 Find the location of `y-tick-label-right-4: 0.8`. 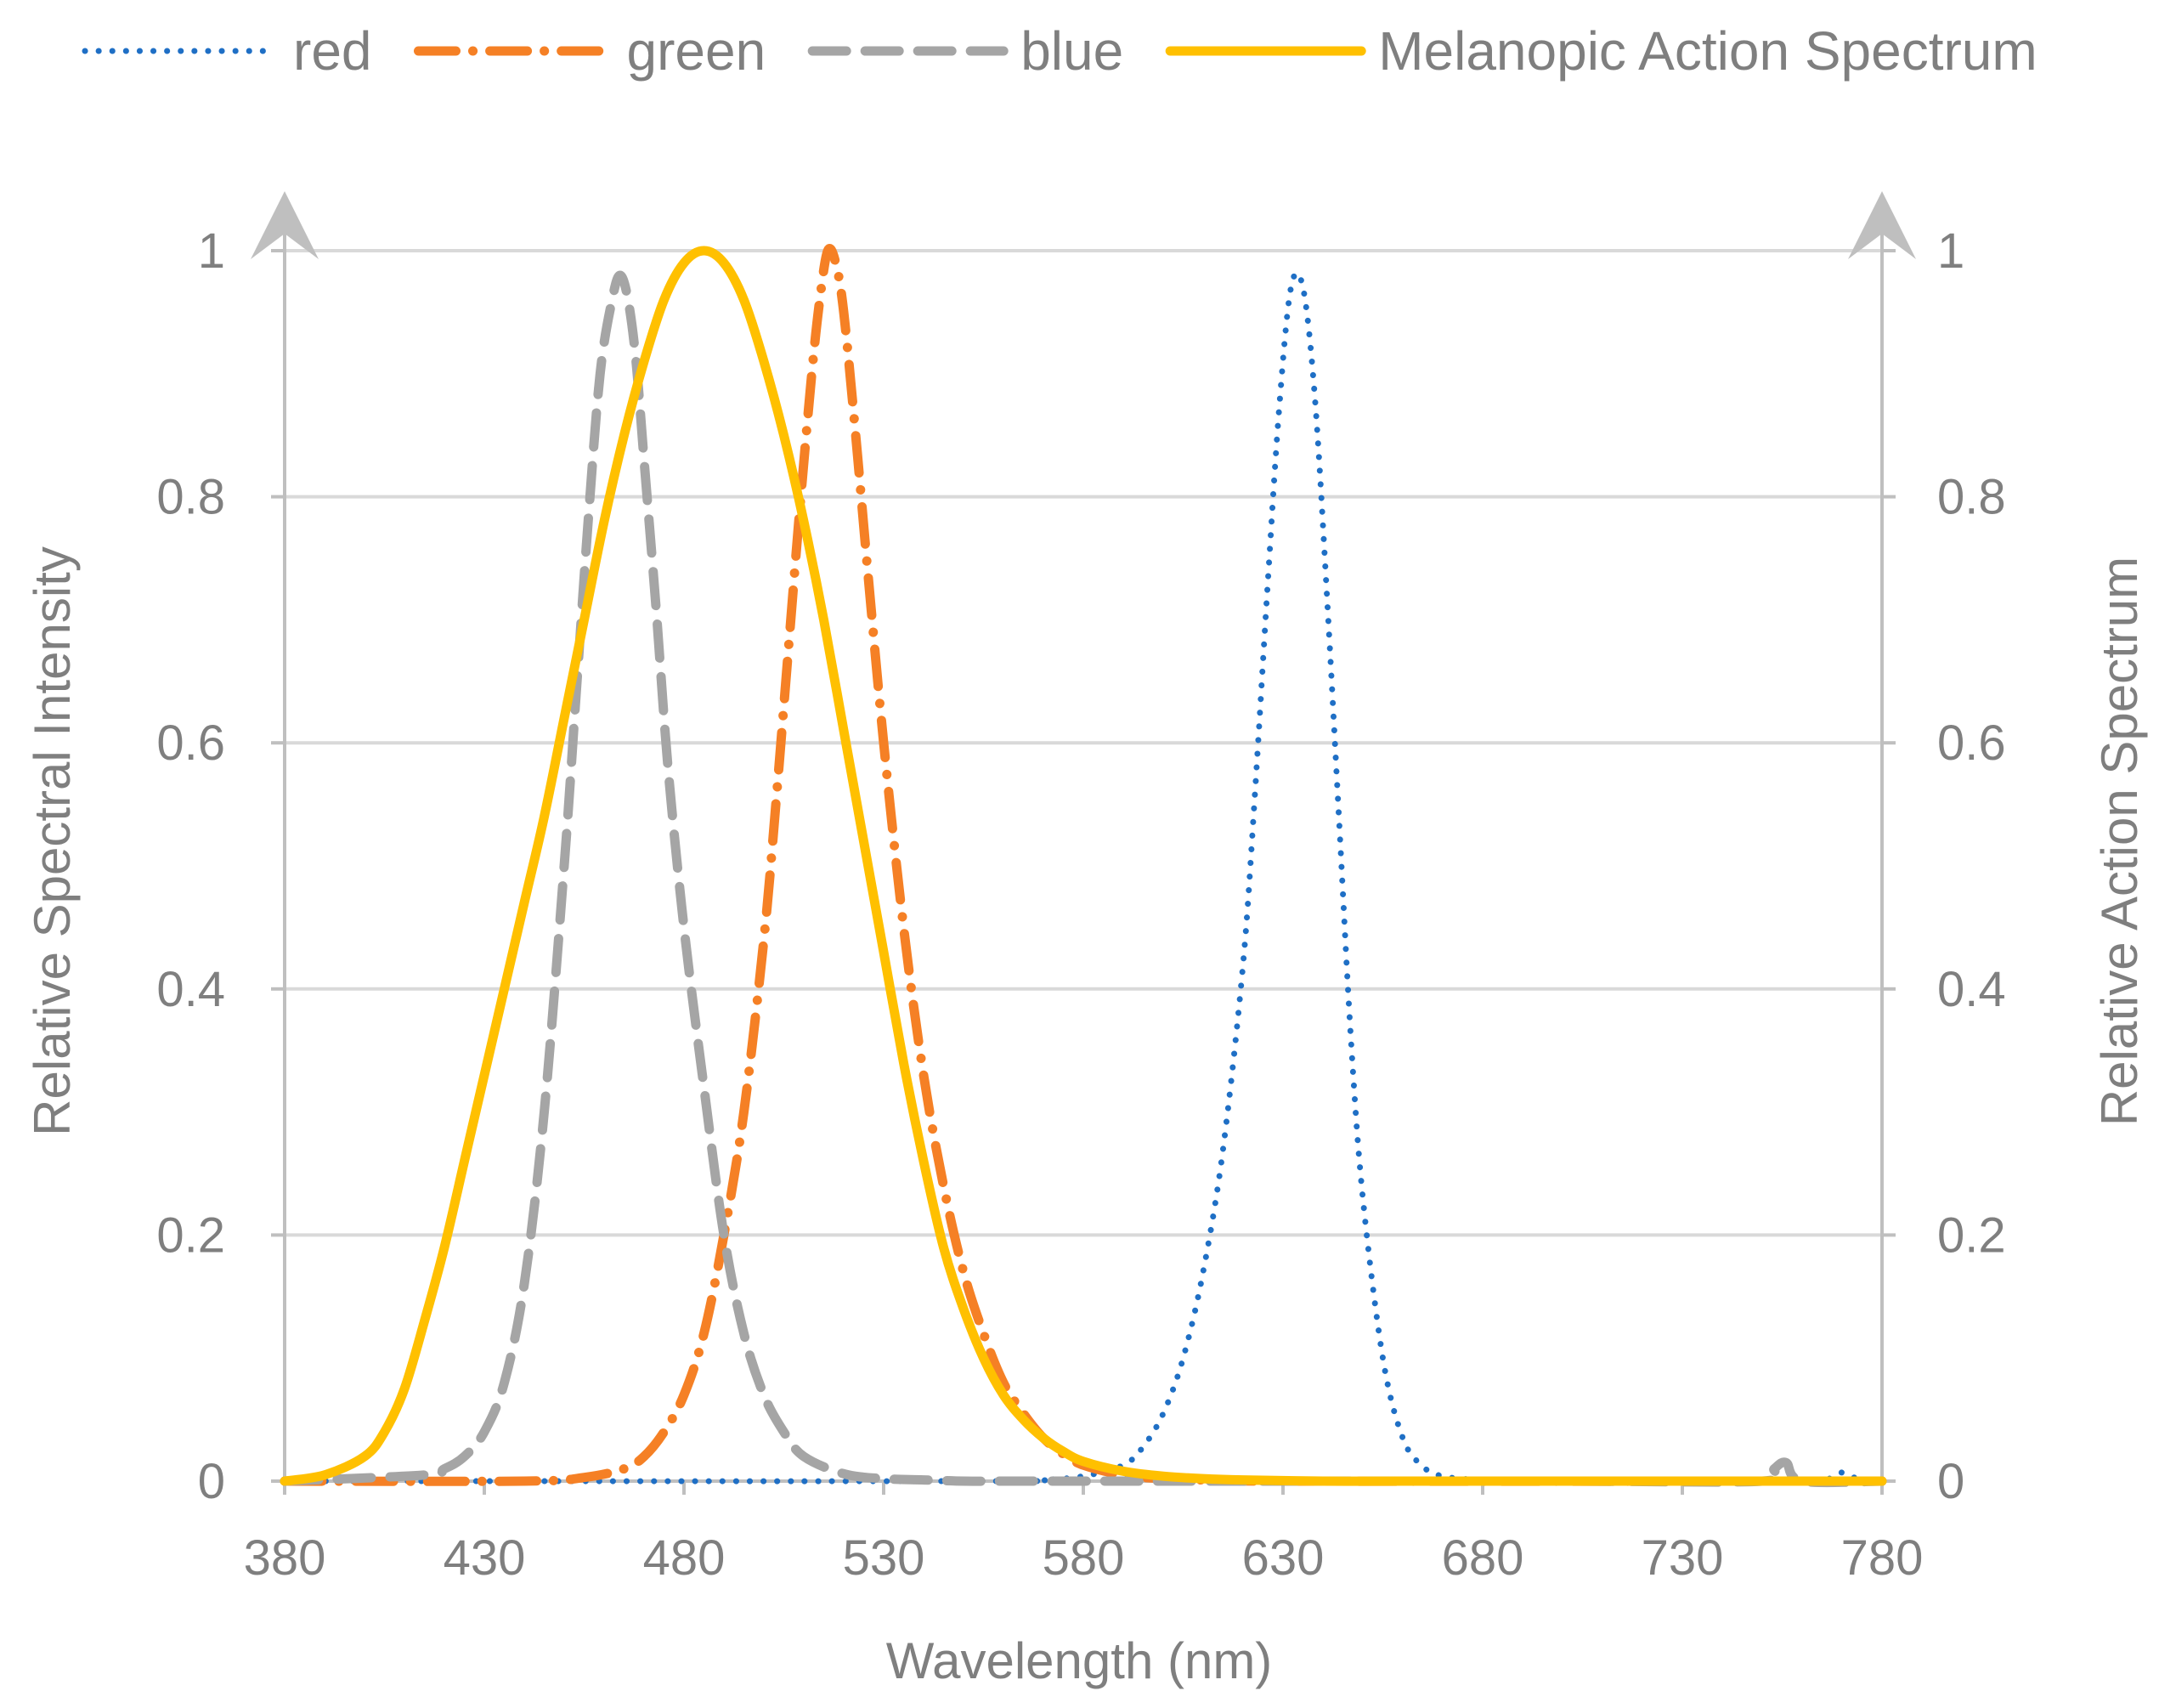

y-tick-label-right-4: 0.8 is located at coordinates (1972, 498).